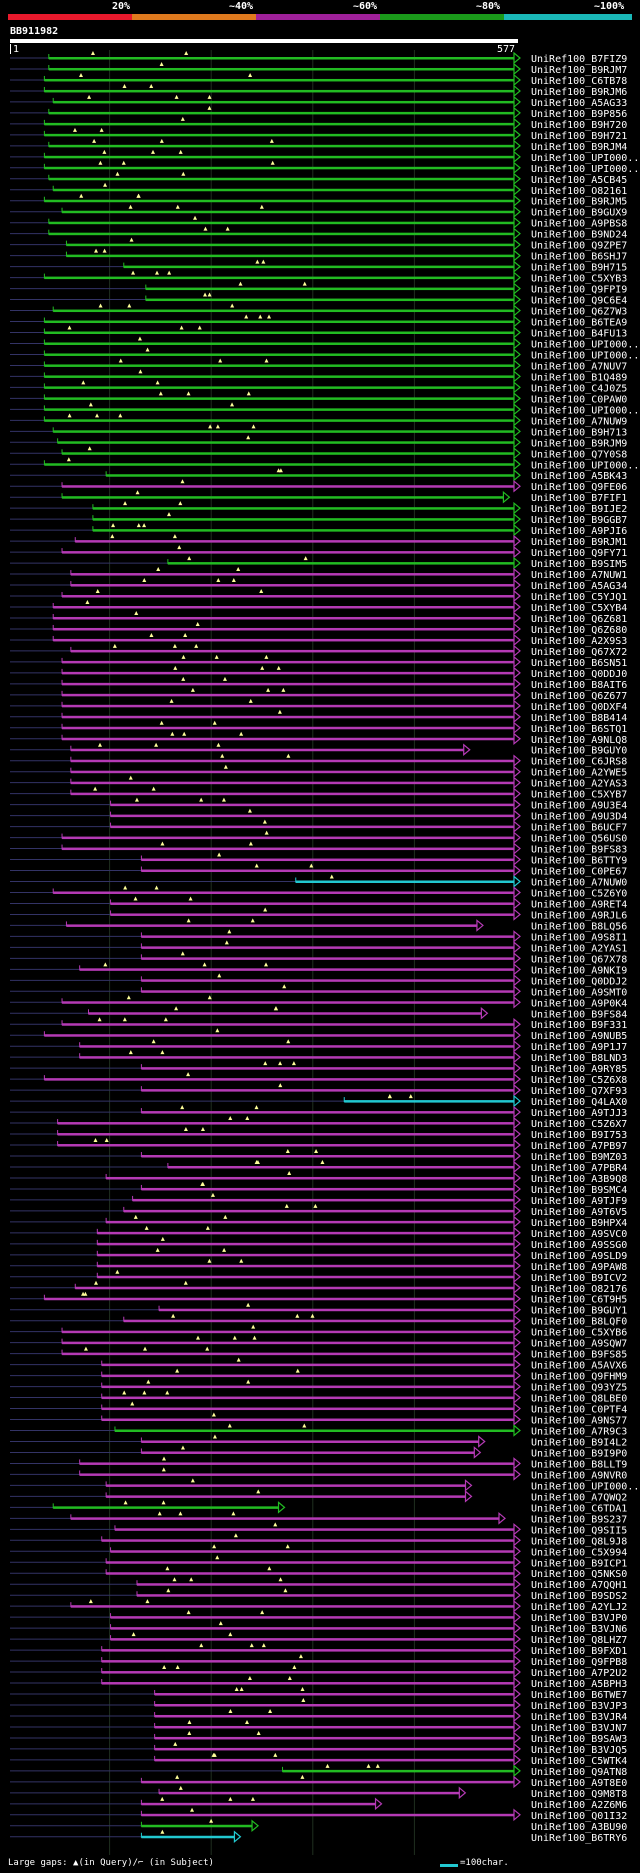 The image size is (640, 1873). What do you see at coordinates (318, 694) in the screenshot?
I see `hit-row: UniRef100_Q6Z677` at bounding box center [318, 694].